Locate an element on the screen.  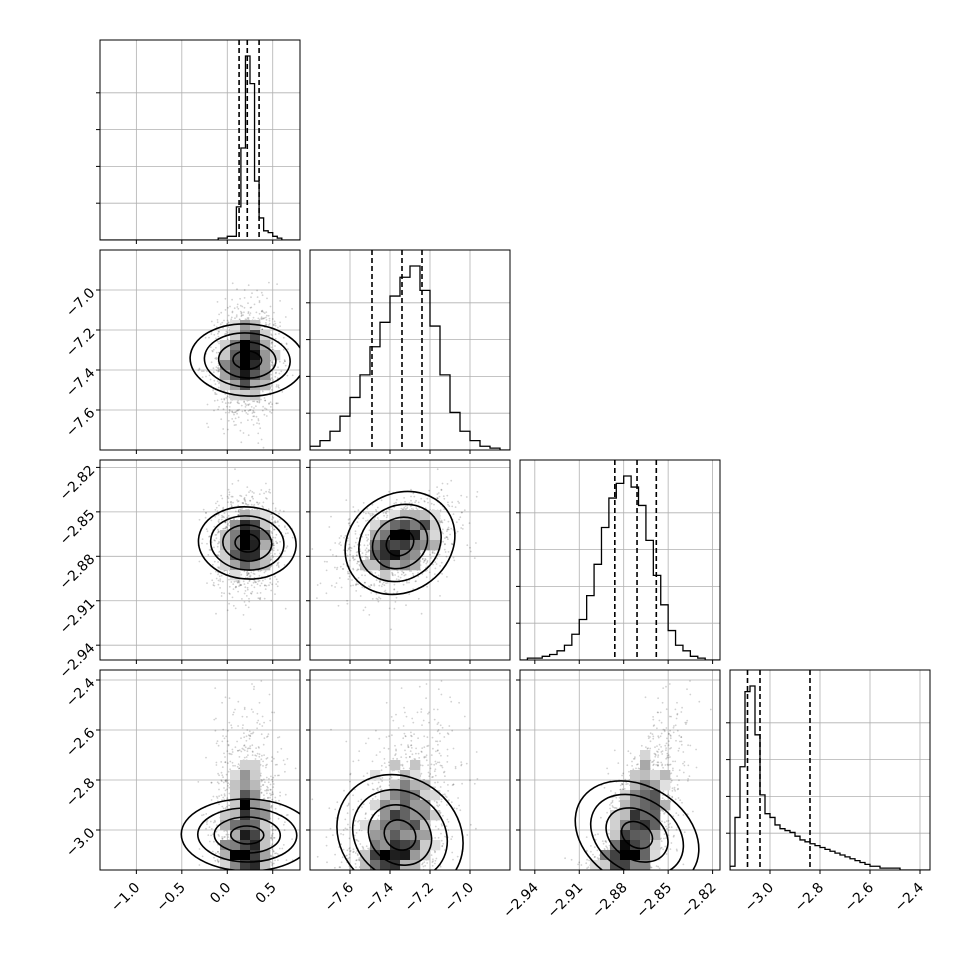
panel-frame is located at coordinates (200, 140).